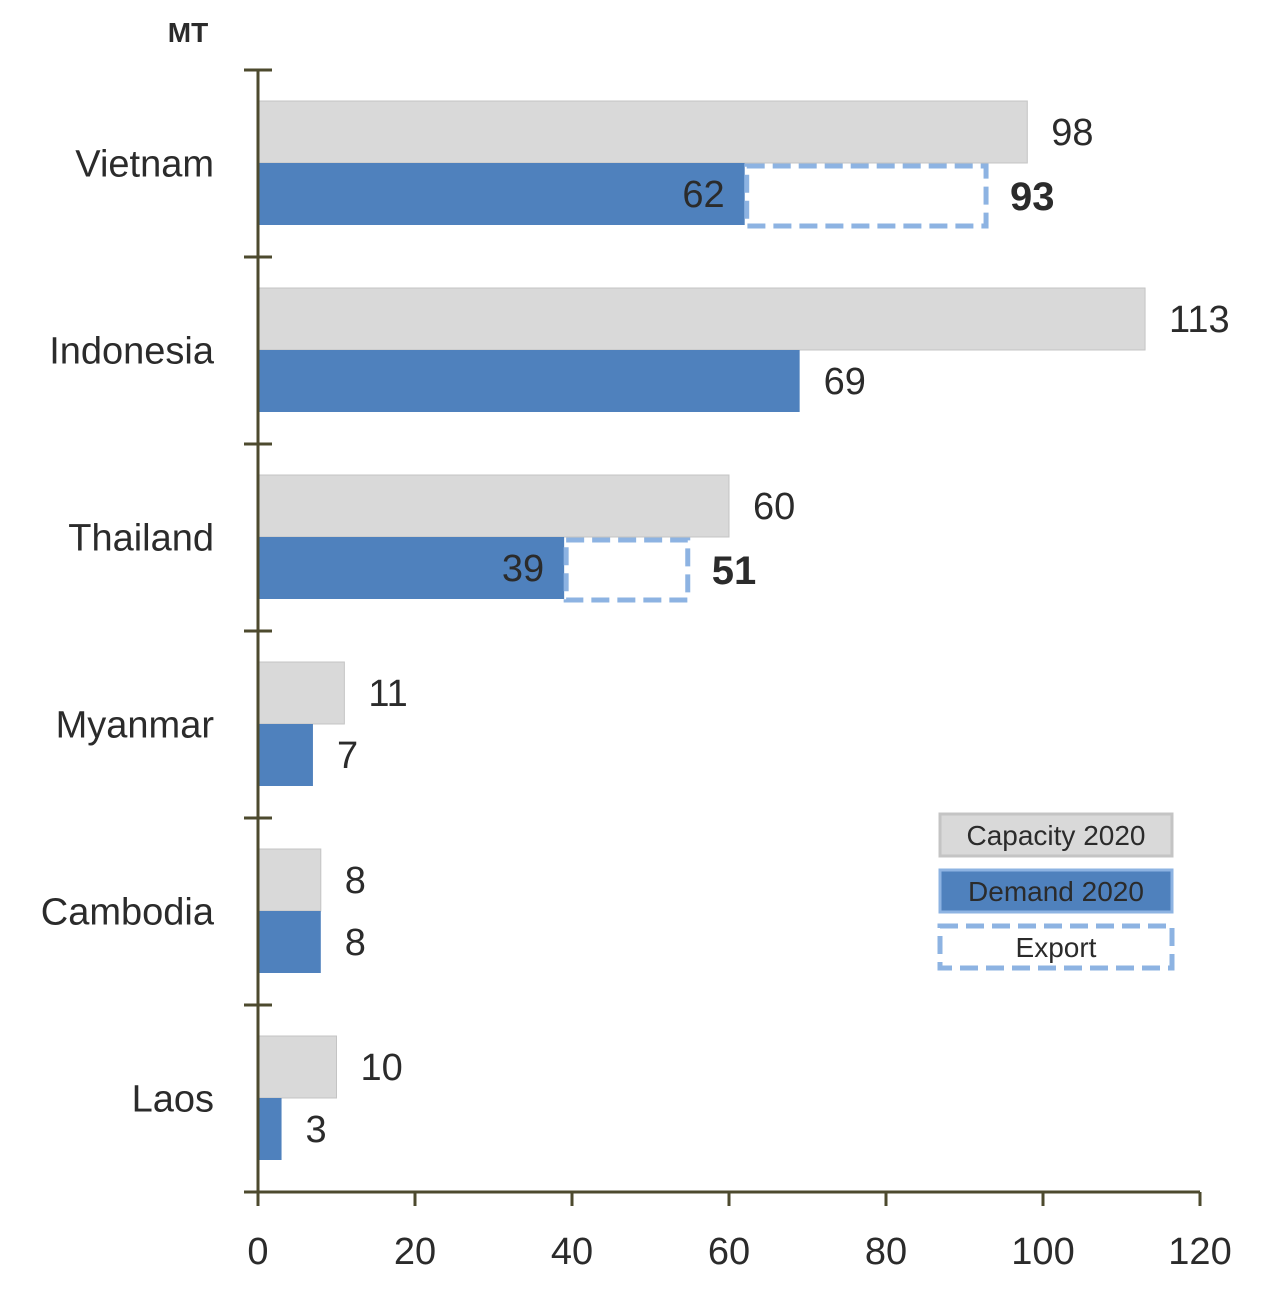 This screenshot has width=1266, height=1291. I want to click on bar-demand-laos, so click(270, 1129).